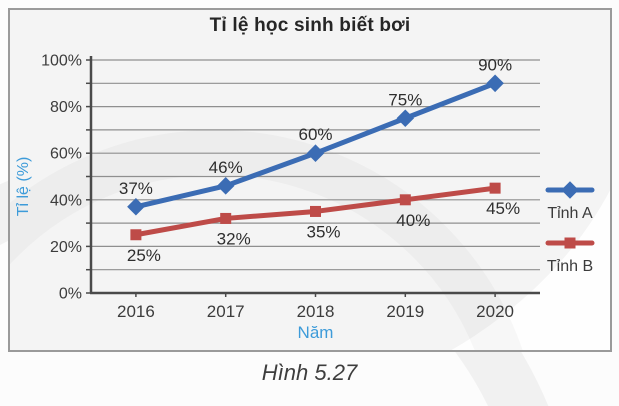  What do you see at coordinates (226, 167) in the screenshot?
I see `data-label: 46%` at bounding box center [226, 167].